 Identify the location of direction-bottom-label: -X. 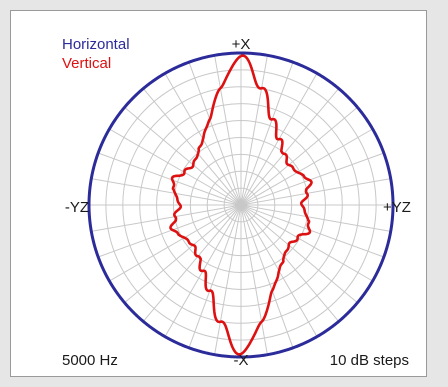
(241, 360).